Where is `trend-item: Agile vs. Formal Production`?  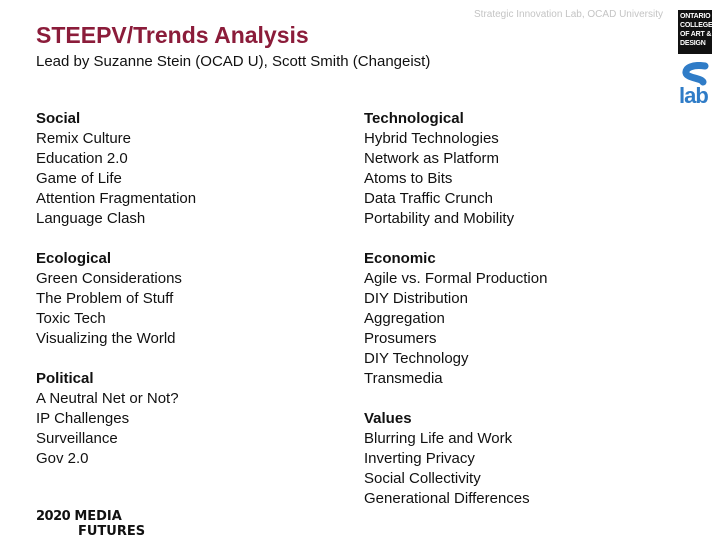
trend-item: Agile vs. Formal Production is located at coordinates (456, 278).